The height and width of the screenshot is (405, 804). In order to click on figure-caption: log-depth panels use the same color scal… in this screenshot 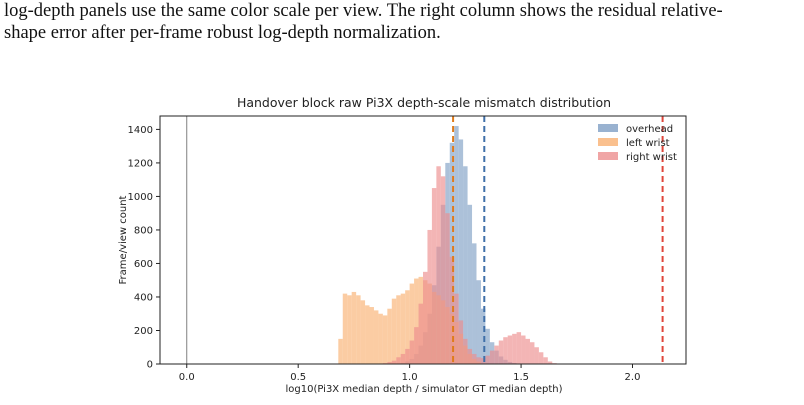, I will do `click(399, 22)`.